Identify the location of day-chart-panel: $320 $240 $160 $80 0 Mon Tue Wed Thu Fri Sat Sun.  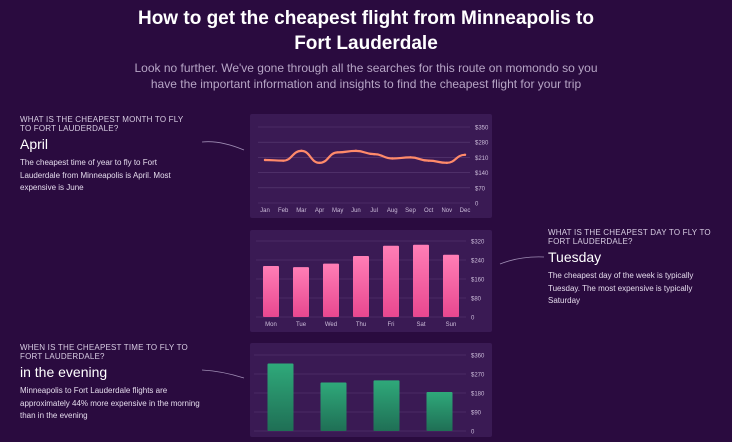
(371, 281).